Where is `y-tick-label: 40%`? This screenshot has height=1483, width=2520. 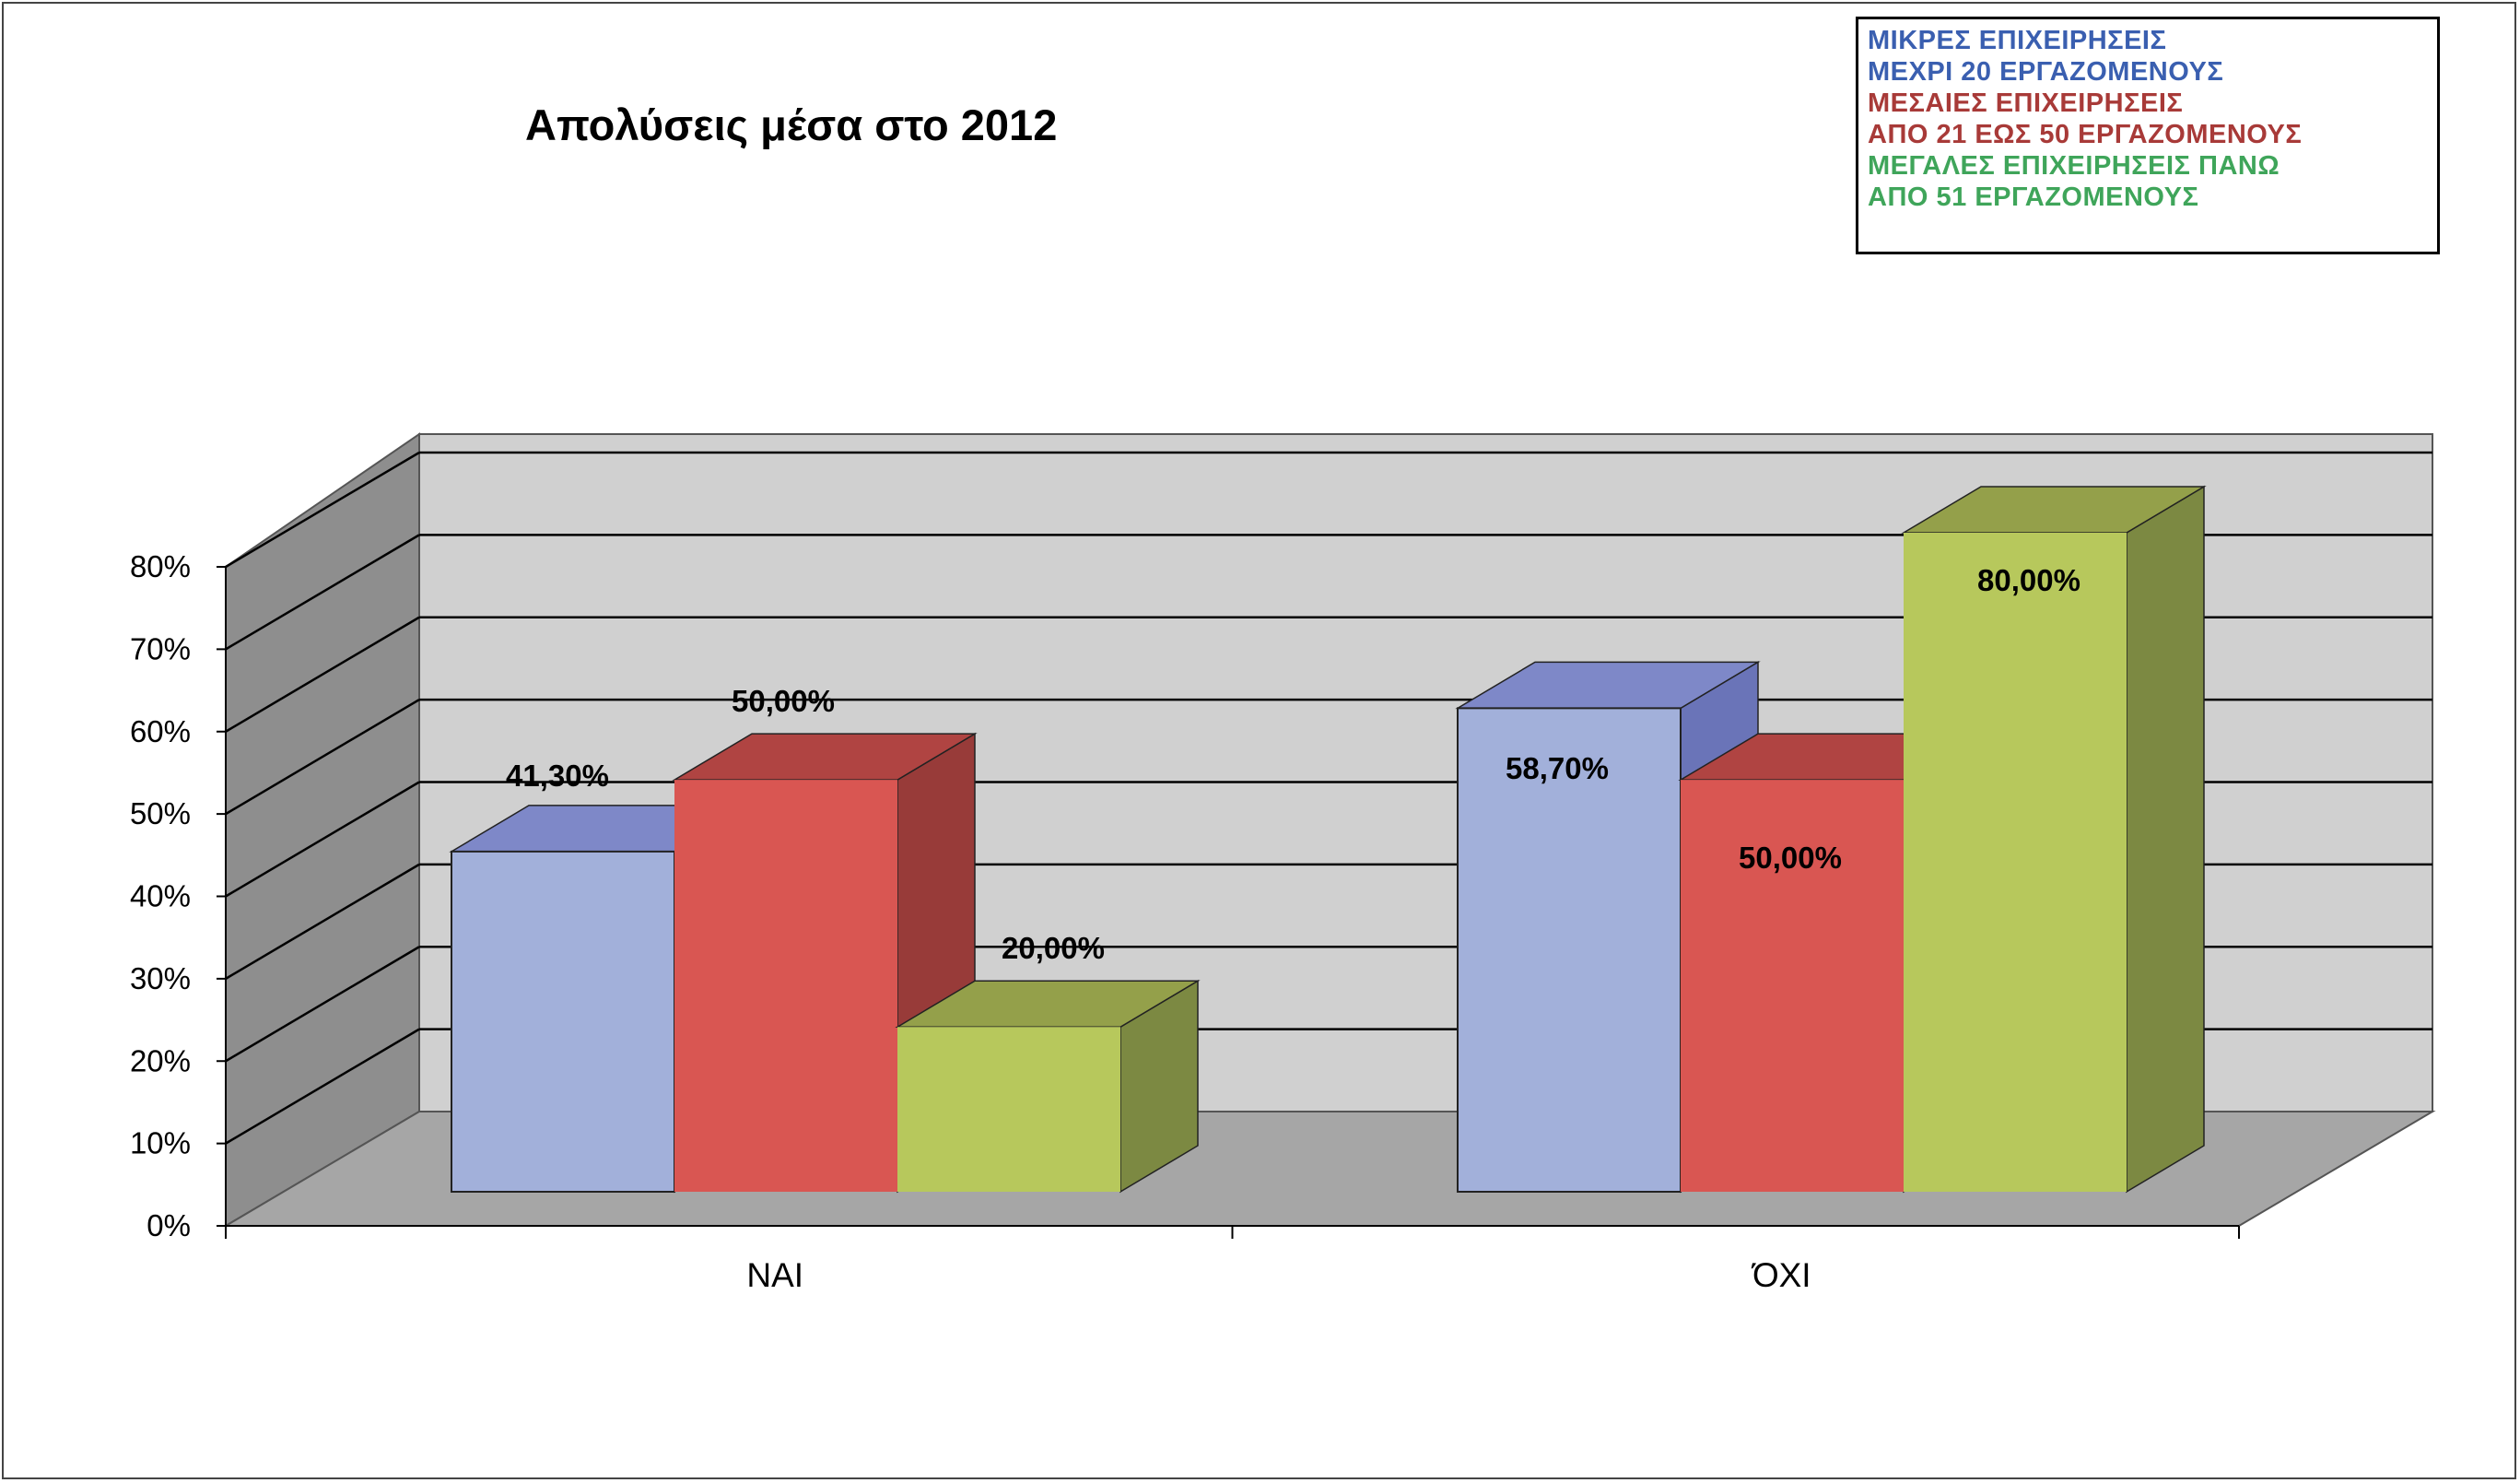 y-tick-label: 40% is located at coordinates (160, 896).